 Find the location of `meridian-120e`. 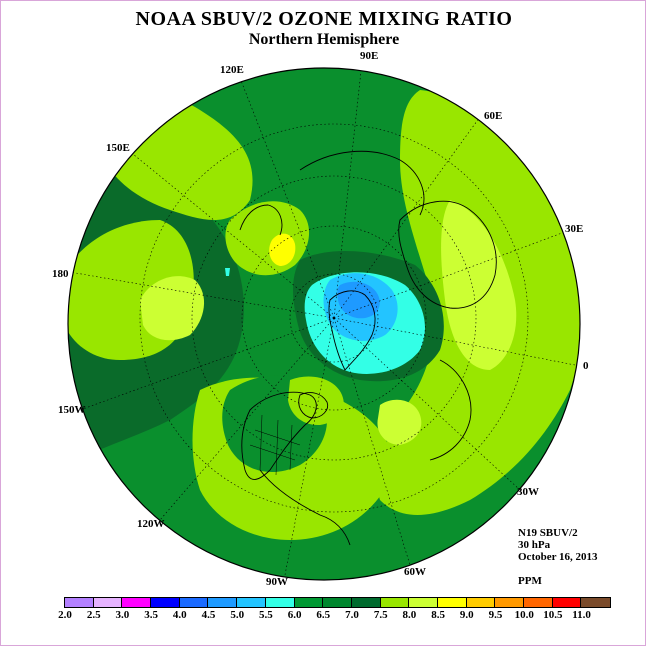

meridian-120e is located at coordinates (287, 198).